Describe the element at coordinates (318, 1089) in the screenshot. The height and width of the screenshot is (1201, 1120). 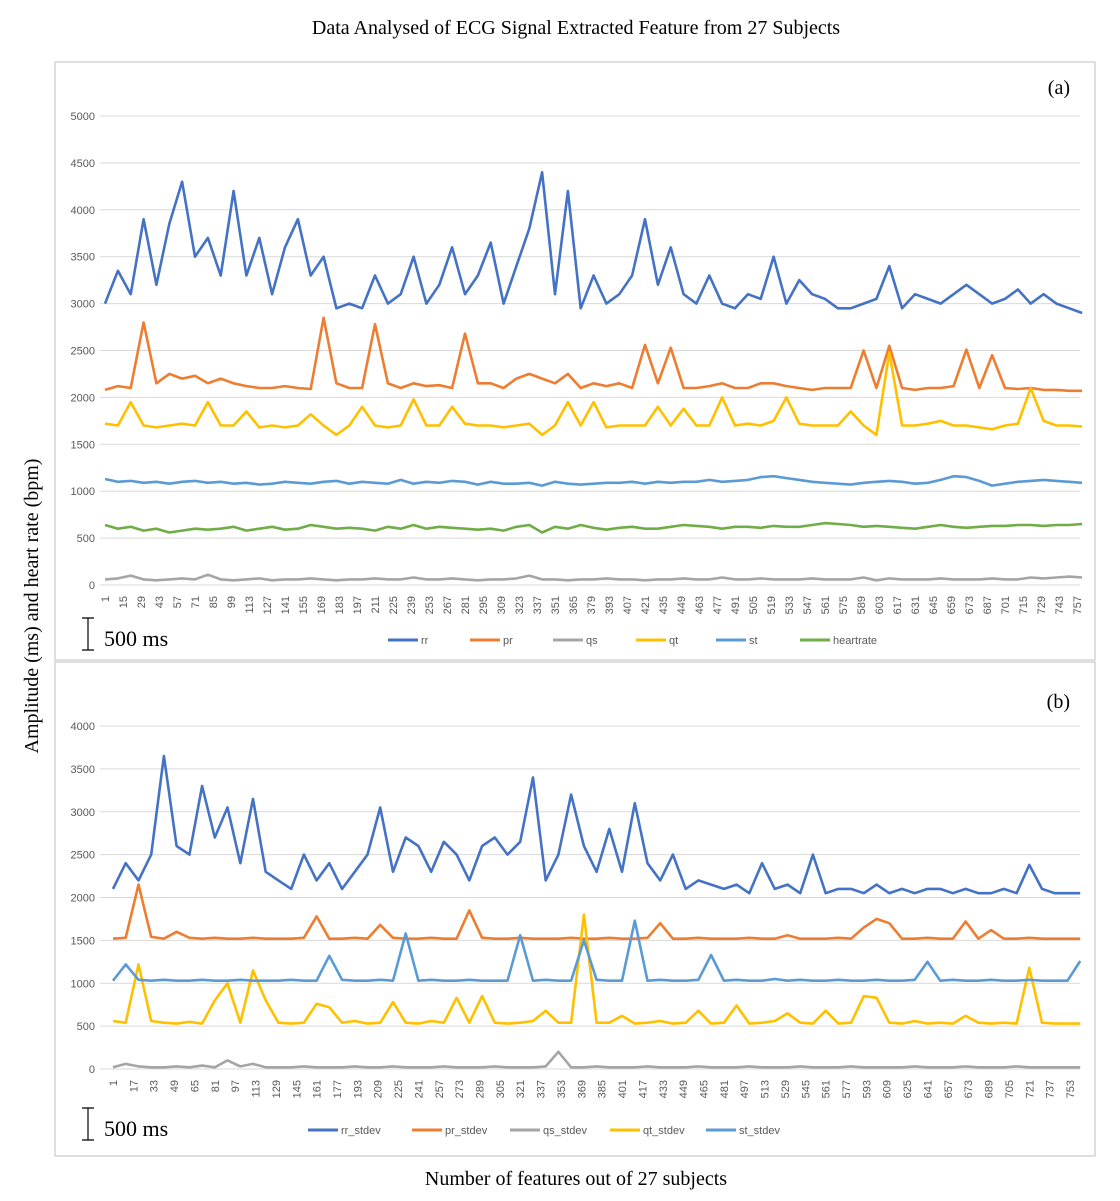
I see `x-tick-label: 161` at that location.